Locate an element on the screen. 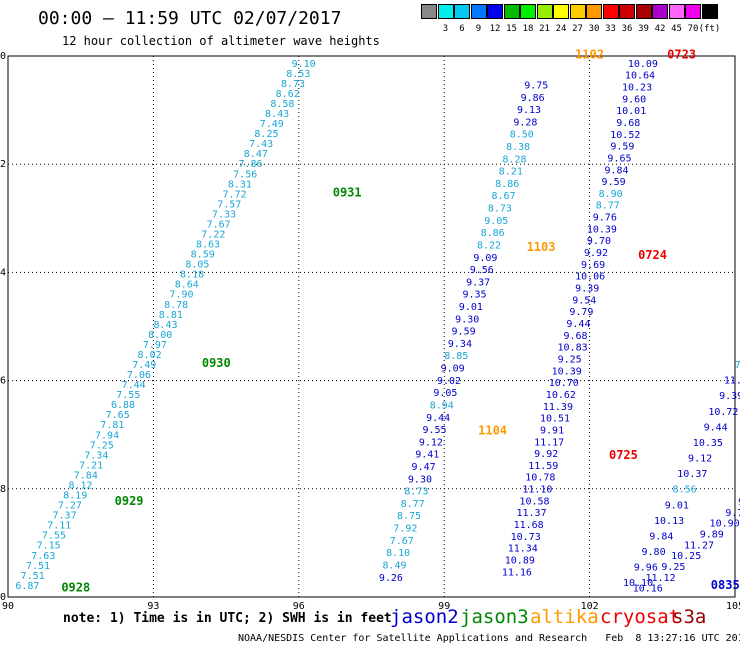 The width and height of the screenshot is (740, 650). wave-height-value: 9.30 is located at coordinates (420, 479).